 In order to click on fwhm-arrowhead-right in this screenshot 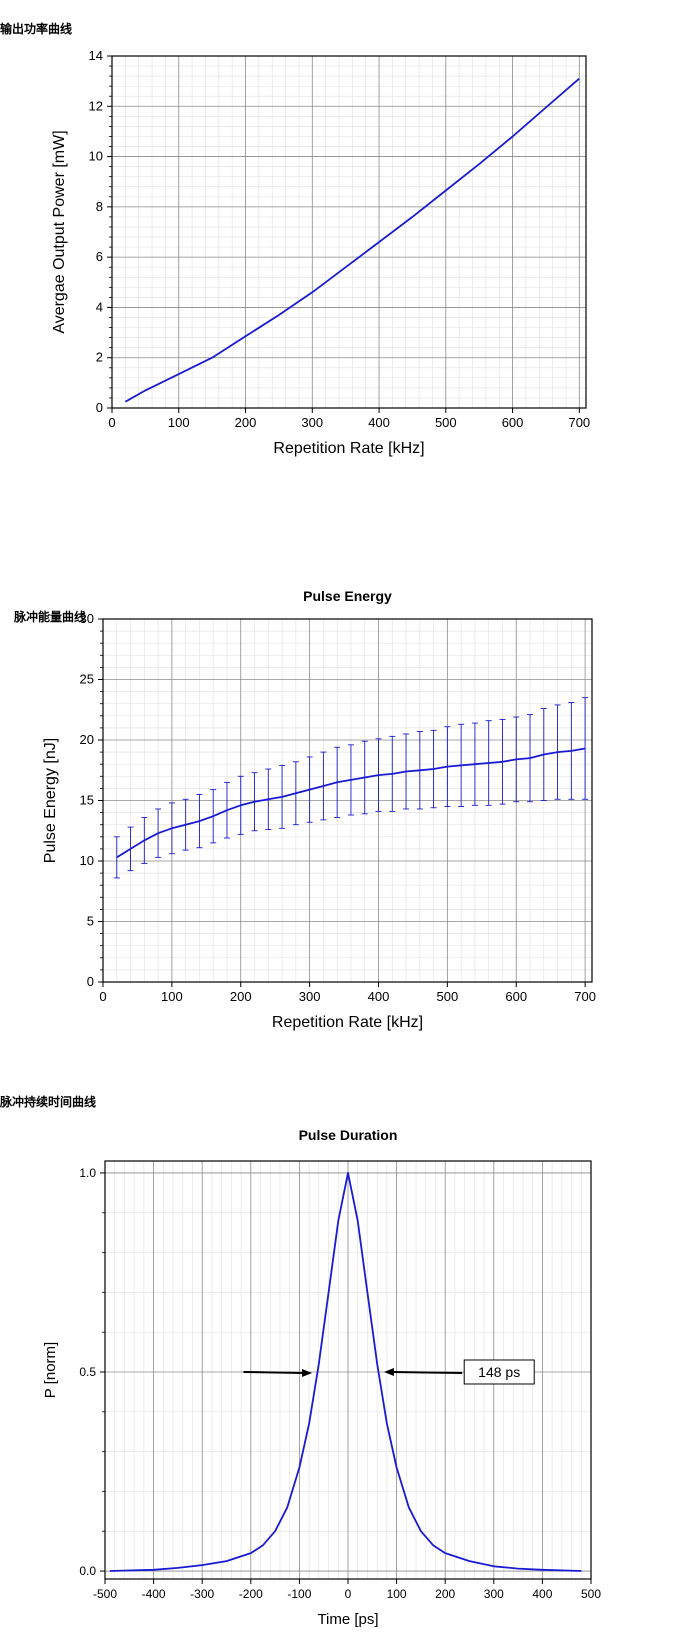, I will do `click(388, 1371)`.